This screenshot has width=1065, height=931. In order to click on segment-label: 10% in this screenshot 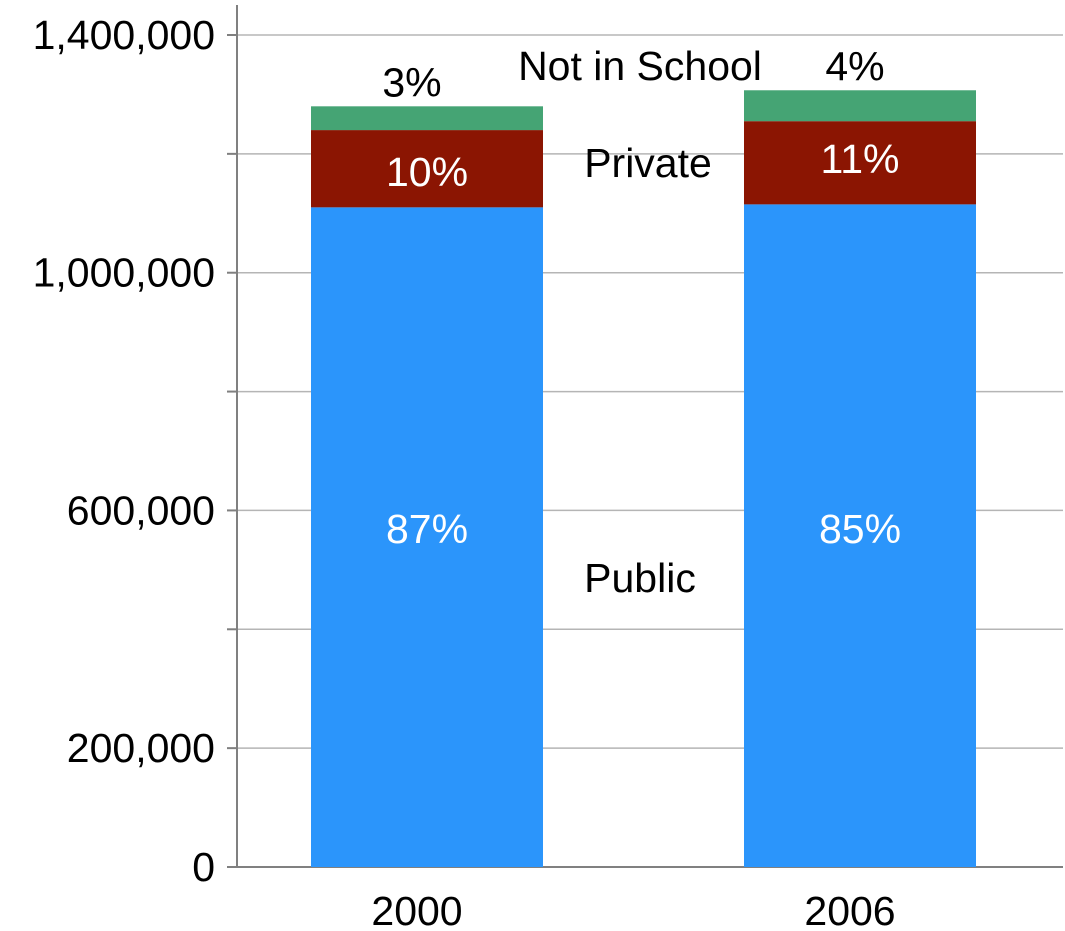, I will do `click(427, 172)`.